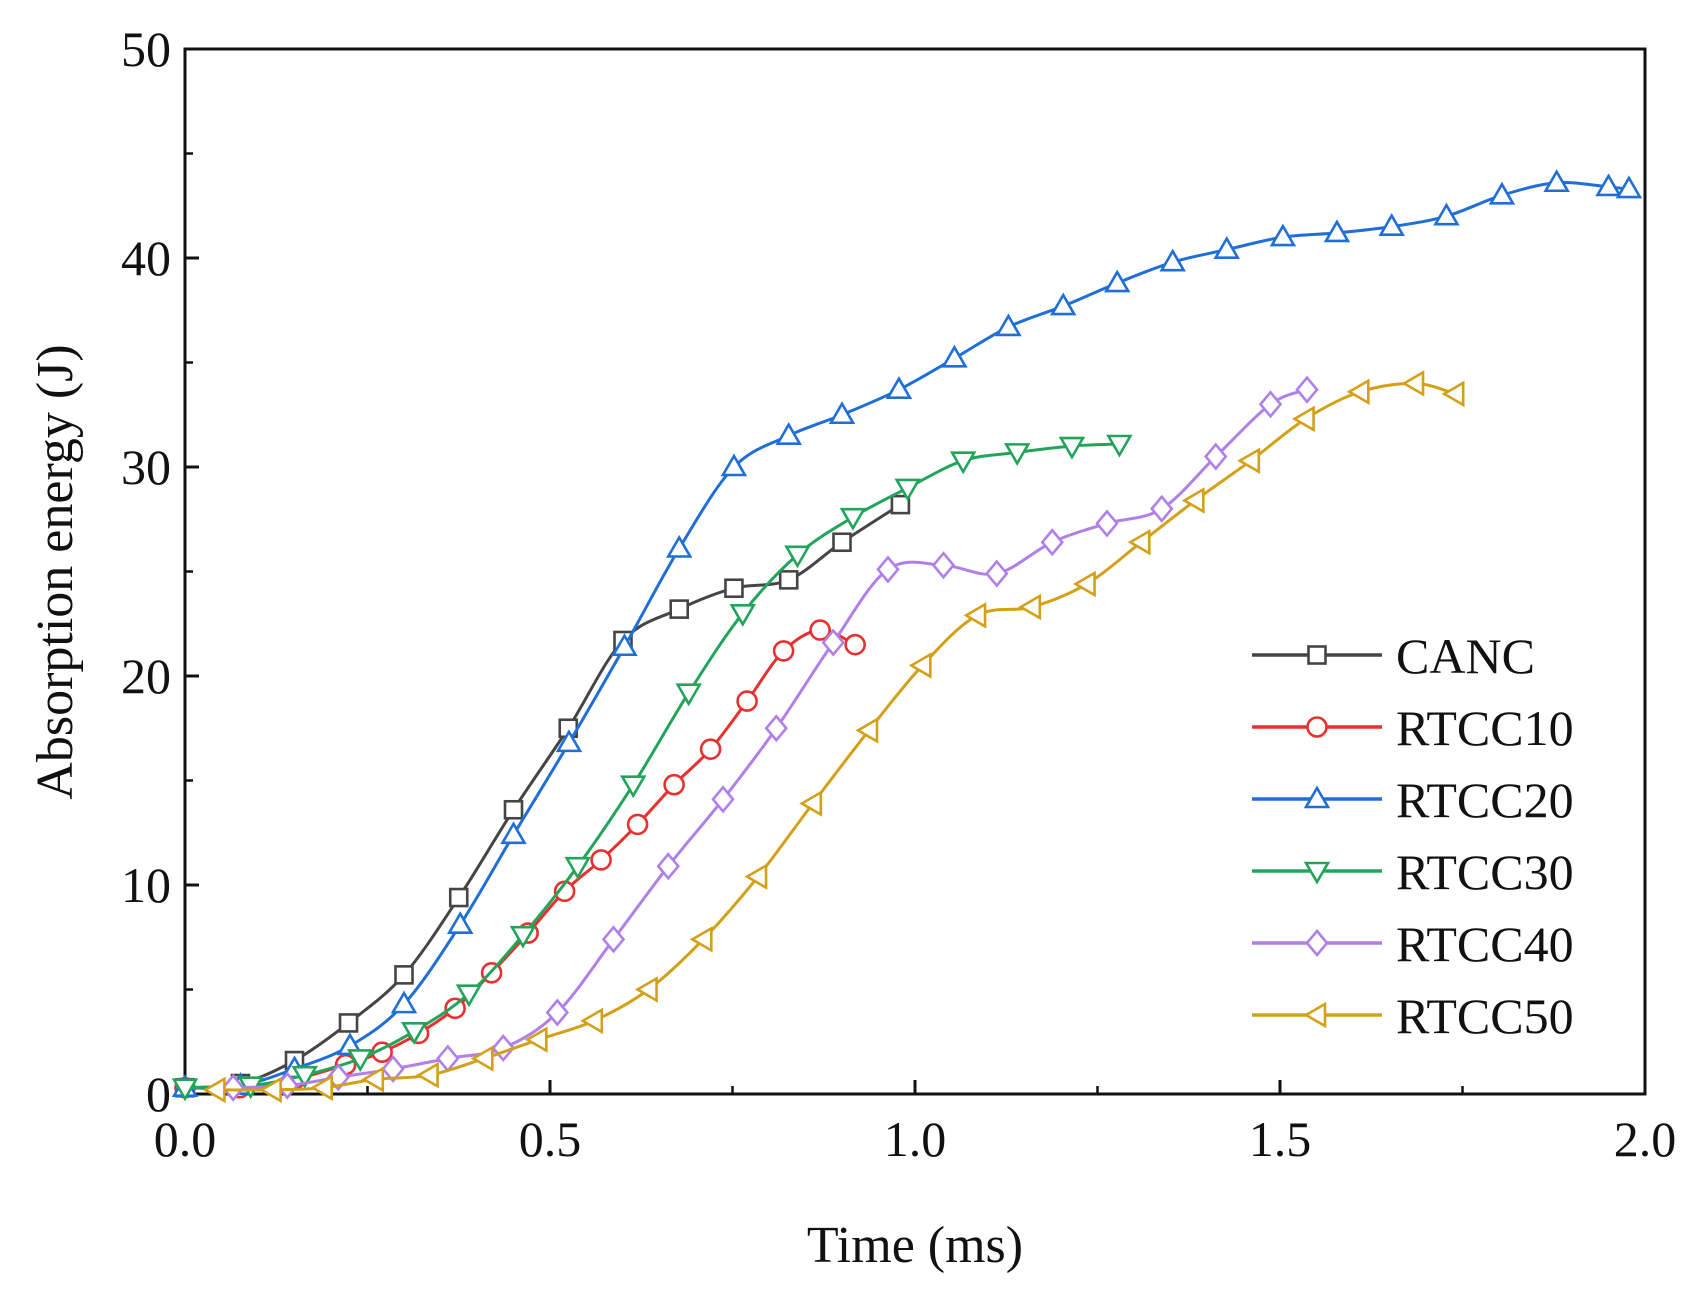 Image resolution: width=1702 pixels, height=1295 pixels. Describe the element at coordinates (1317, 943) in the screenshot. I see `legend-marker-diamond` at that location.